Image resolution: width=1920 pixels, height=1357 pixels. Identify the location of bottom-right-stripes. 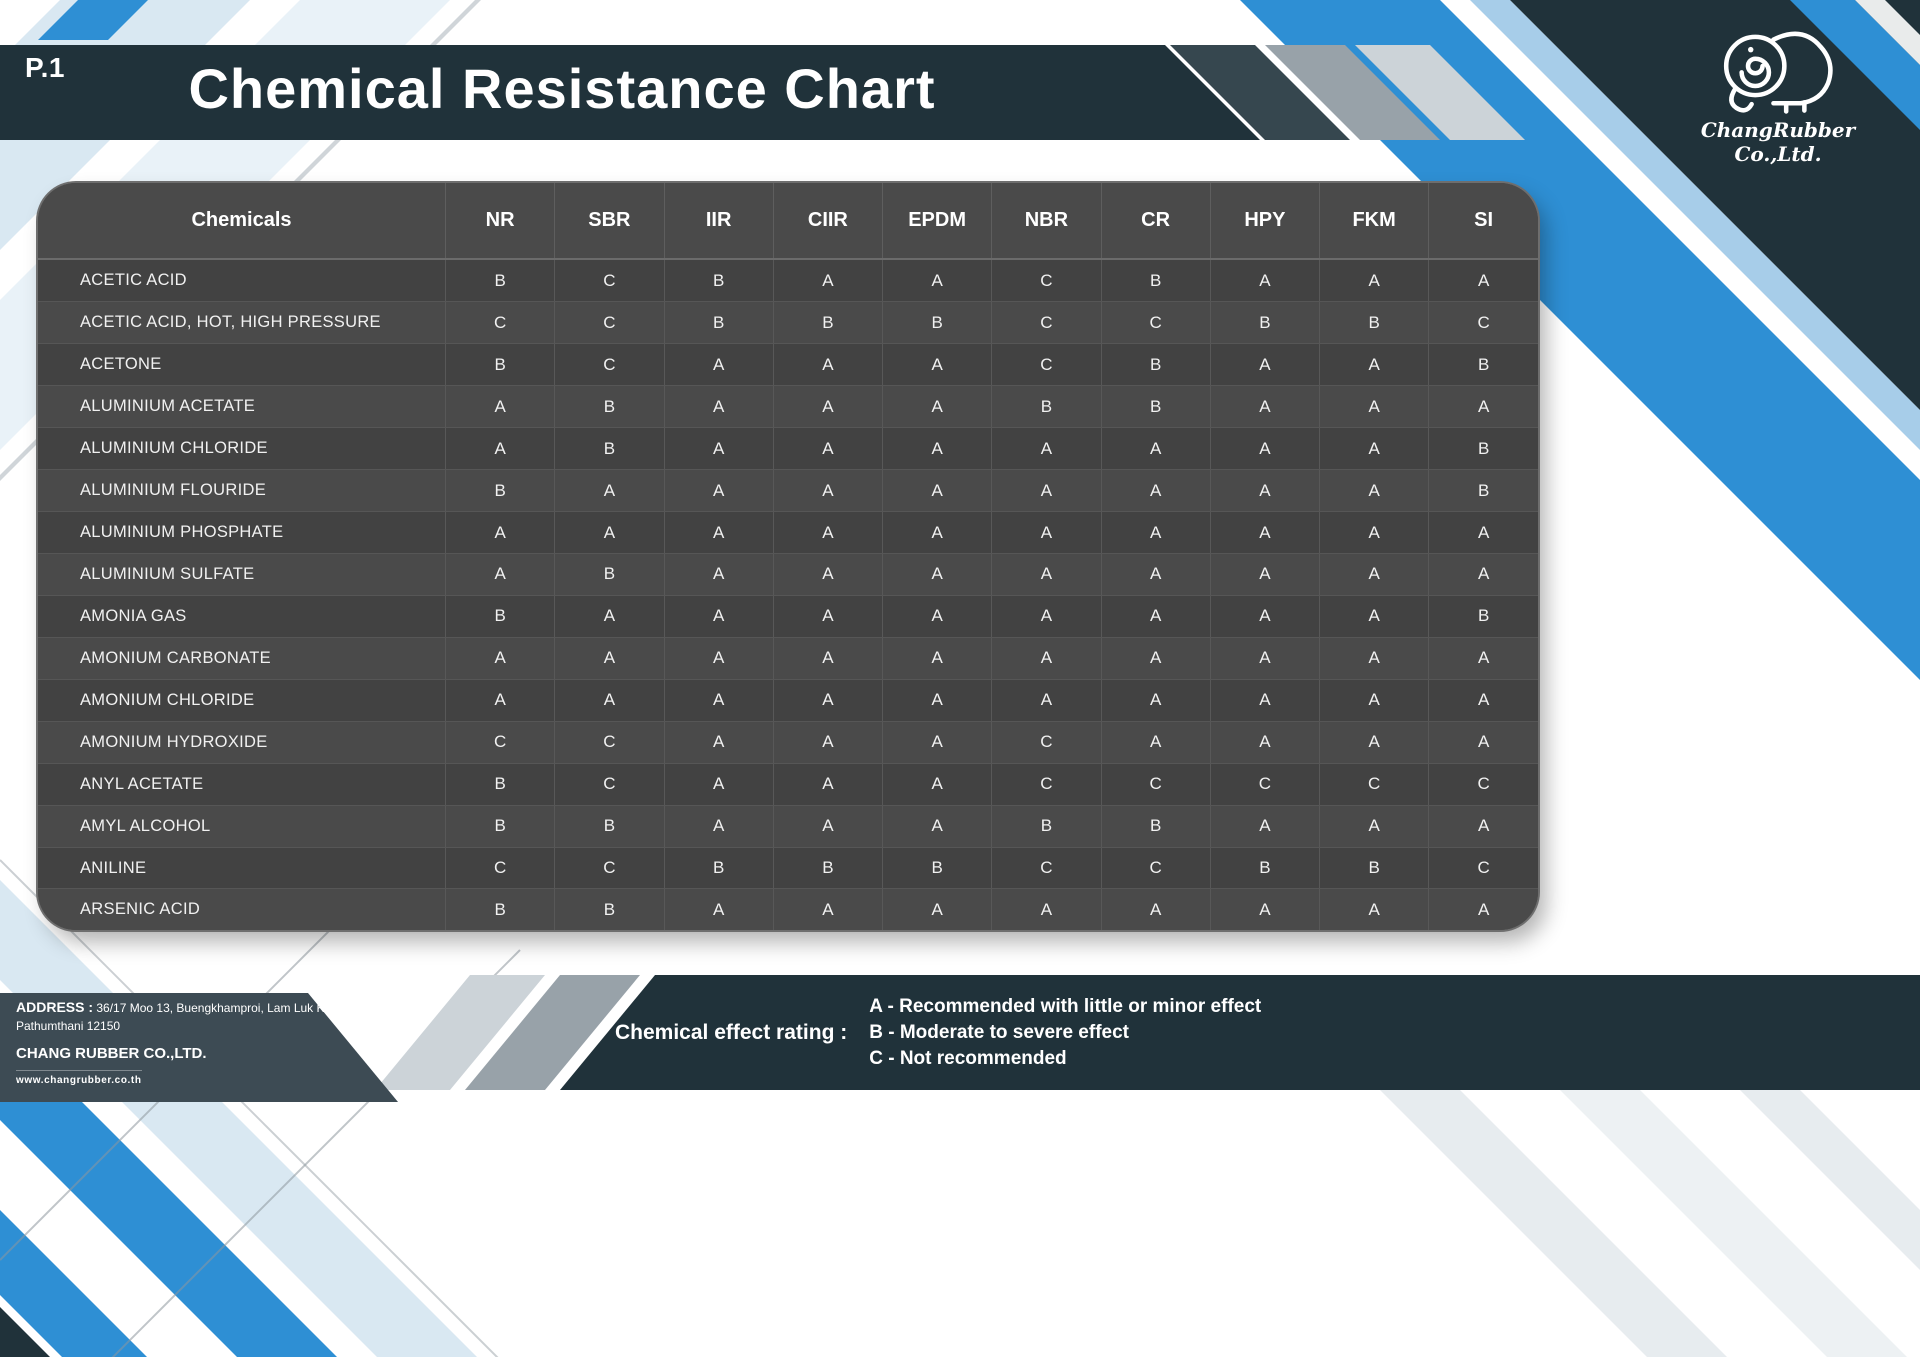
(1650, 1223).